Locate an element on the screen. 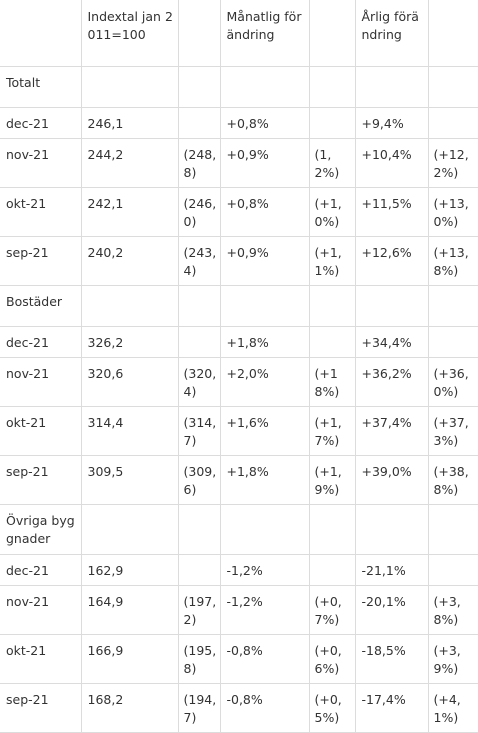  table-cell: 326,2 is located at coordinates (129, 341).